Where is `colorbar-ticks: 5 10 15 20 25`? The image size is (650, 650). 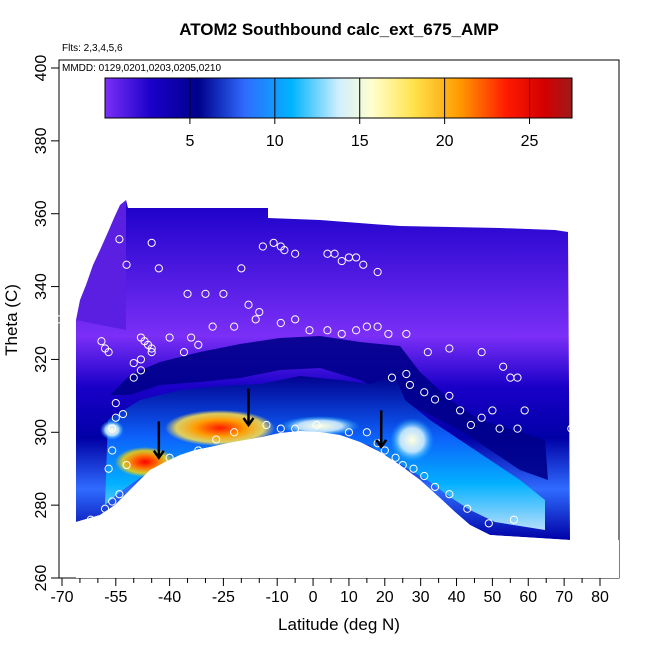
colorbar-ticks: 5 10 15 20 25 is located at coordinates (362, 114).